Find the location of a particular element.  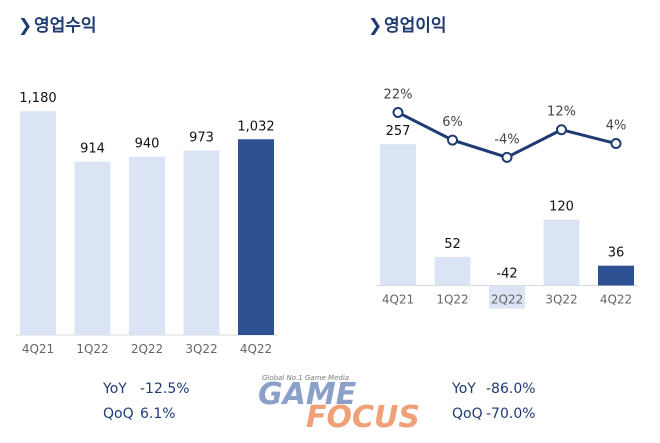

data-label: 120 is located at coordinates (561, 207).